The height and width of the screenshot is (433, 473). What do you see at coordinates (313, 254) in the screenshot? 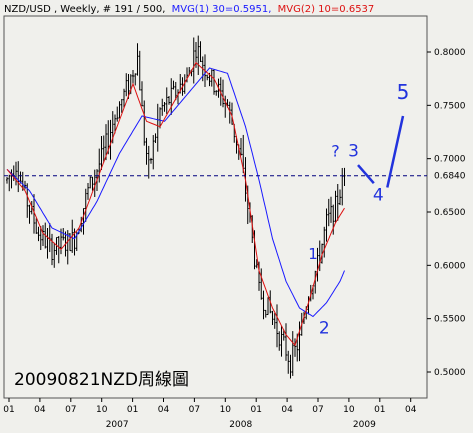
I see `wave-label: 1` at bounding box center [313, 254].